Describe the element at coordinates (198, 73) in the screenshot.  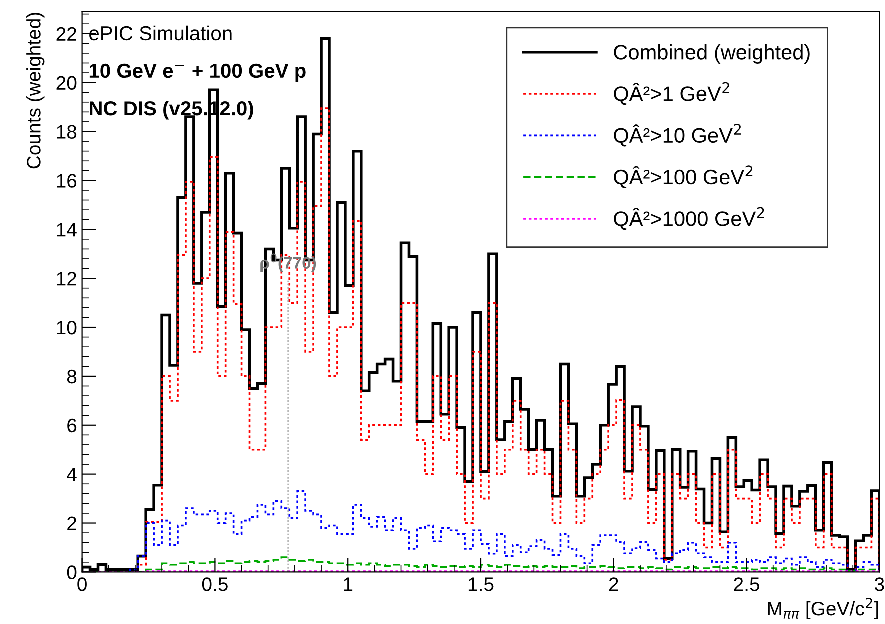
I see `annotation: 10 GeV e$^{−}$ + 100 GeV p` at that location.